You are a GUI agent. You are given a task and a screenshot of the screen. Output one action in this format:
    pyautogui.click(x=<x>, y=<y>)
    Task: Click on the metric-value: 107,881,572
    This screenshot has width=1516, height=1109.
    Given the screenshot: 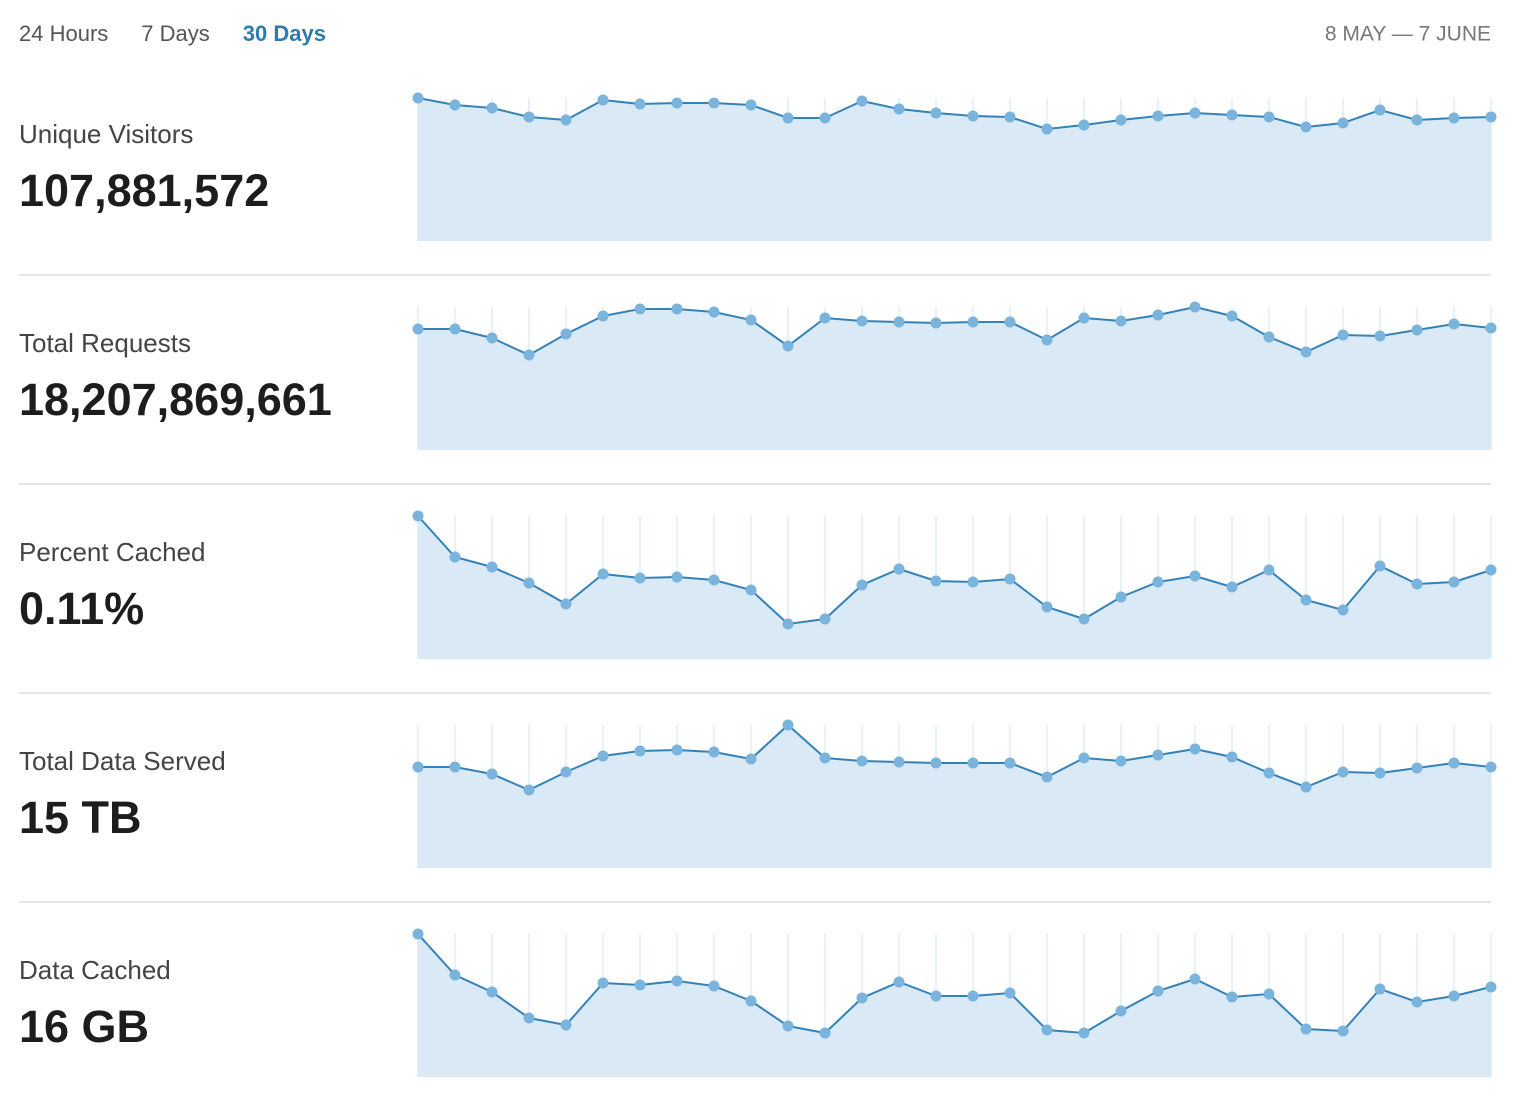 What is the action you would take?
    pyautogui.click(x=144, y=190)
    